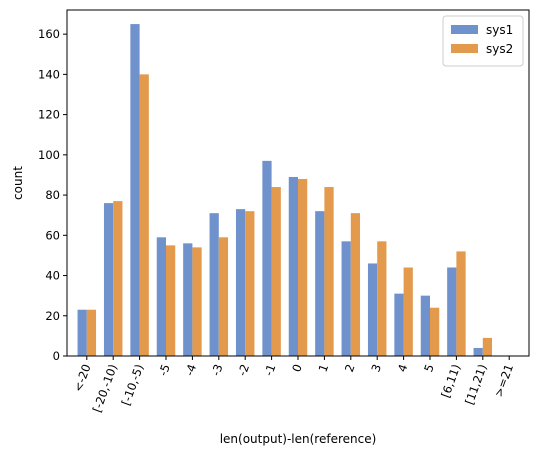 This screenshot has width=540, height=457. I want to click on x-tick-label: -1, so click(269, 370).